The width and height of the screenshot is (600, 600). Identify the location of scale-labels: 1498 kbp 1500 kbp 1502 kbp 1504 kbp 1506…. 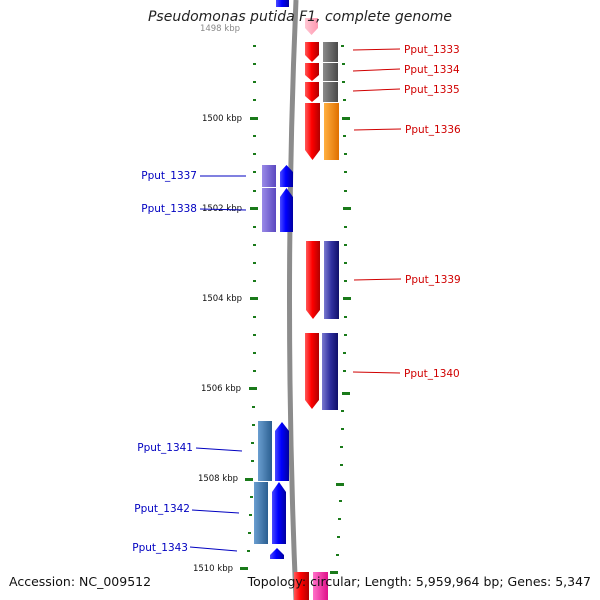
(217, 299).